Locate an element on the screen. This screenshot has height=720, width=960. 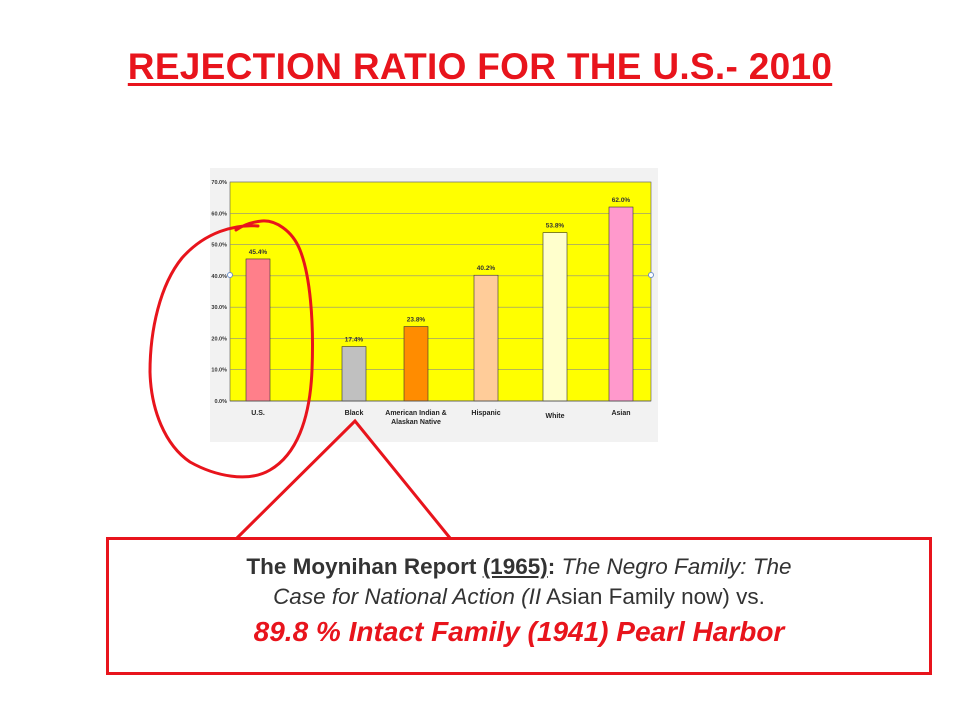
report-name: The Moynihan Report is located at coordinates (361, 566).